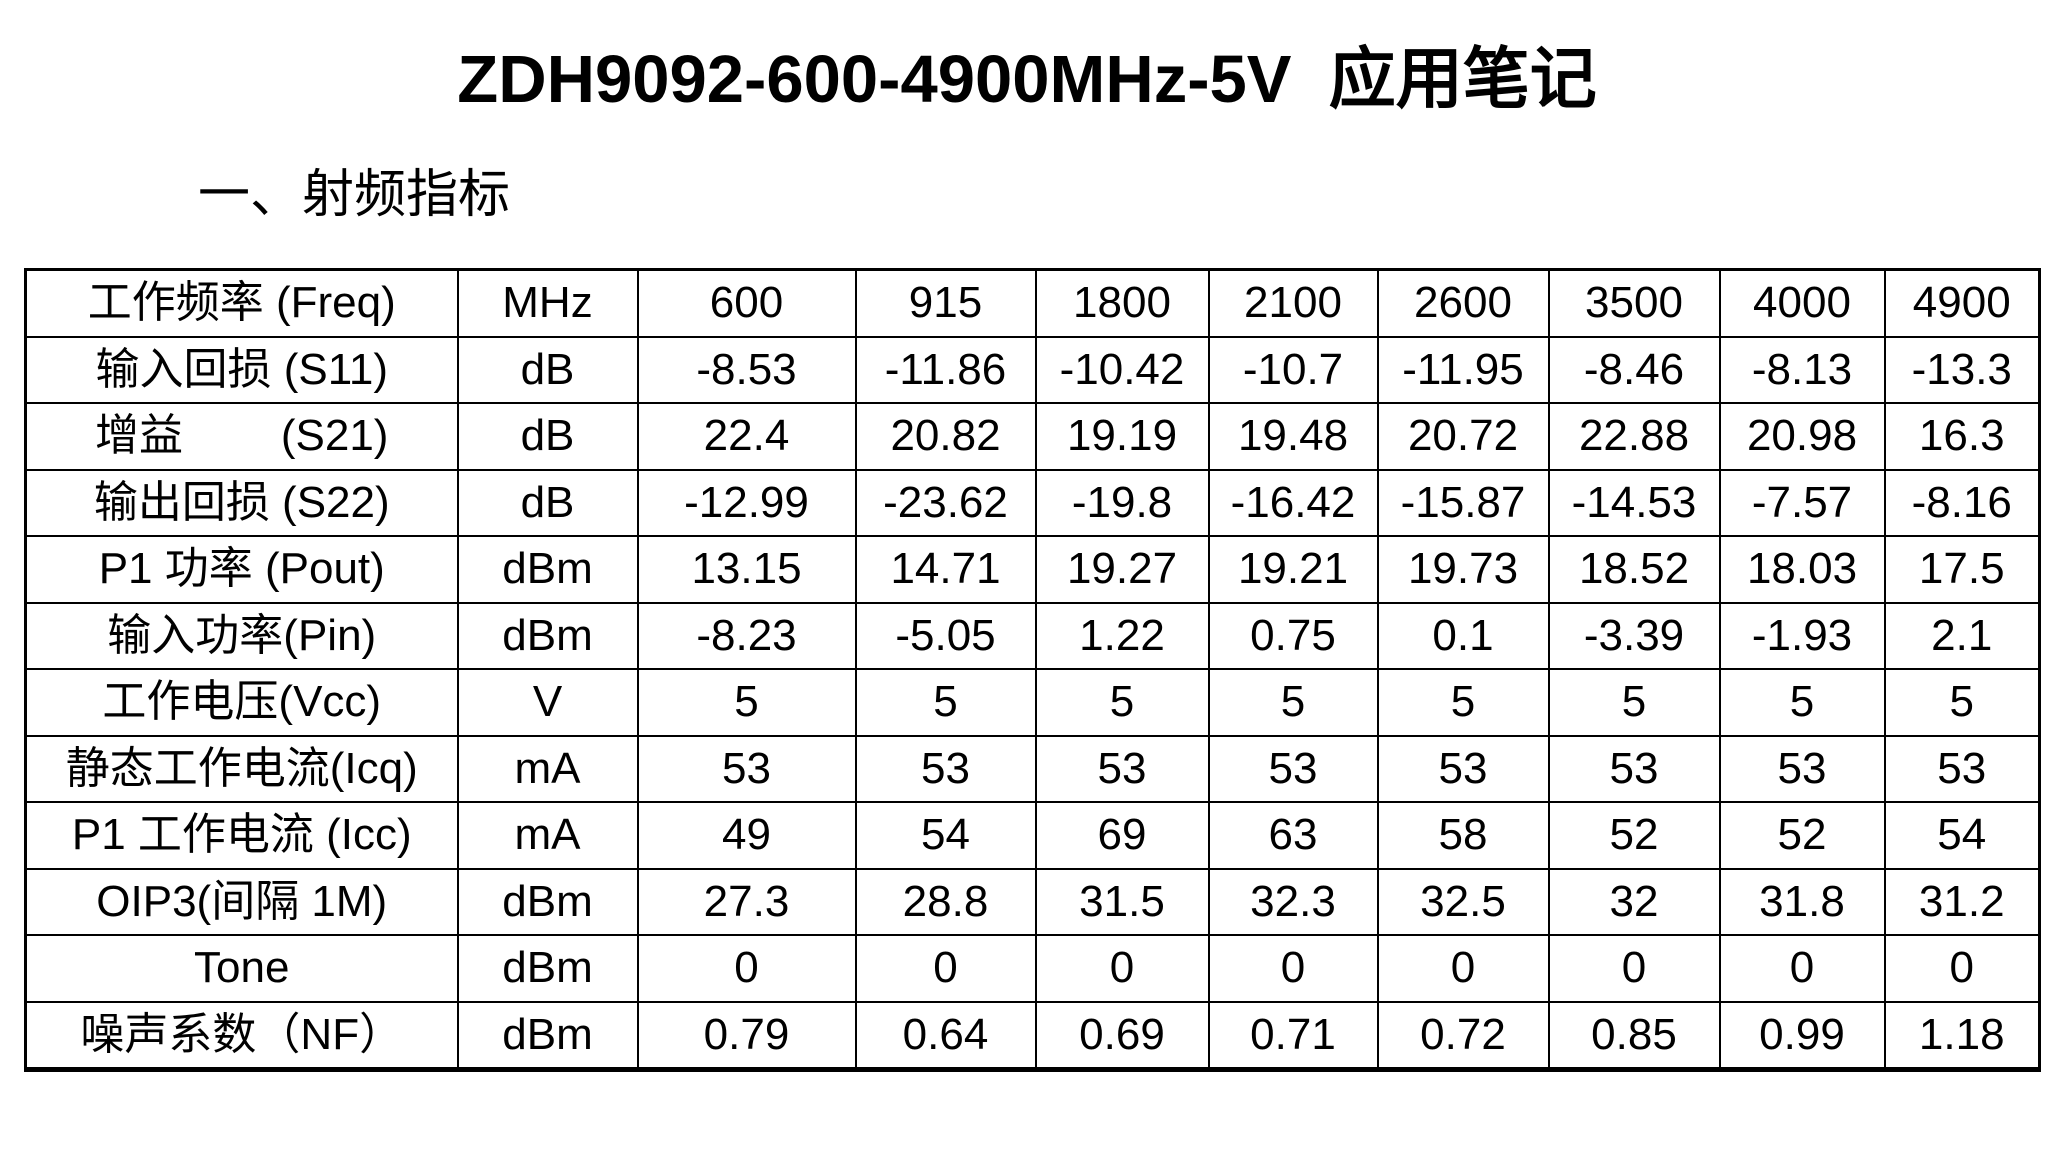  Describe the element at coordinates (1802, 436) in the screenshot. I see `value-cell: 20.98` at that location.